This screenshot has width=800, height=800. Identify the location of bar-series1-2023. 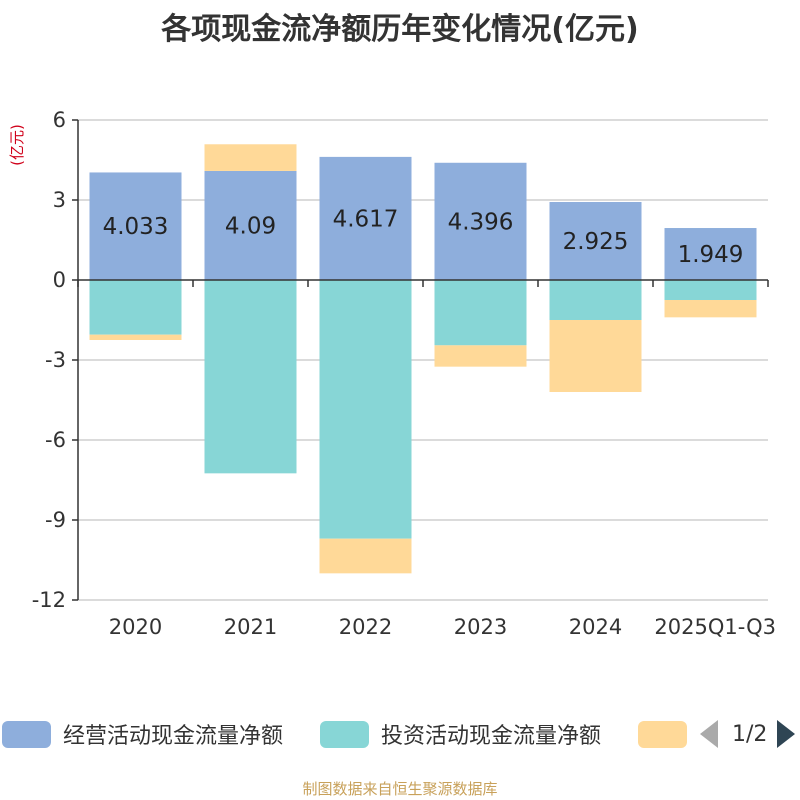
(480, 313).